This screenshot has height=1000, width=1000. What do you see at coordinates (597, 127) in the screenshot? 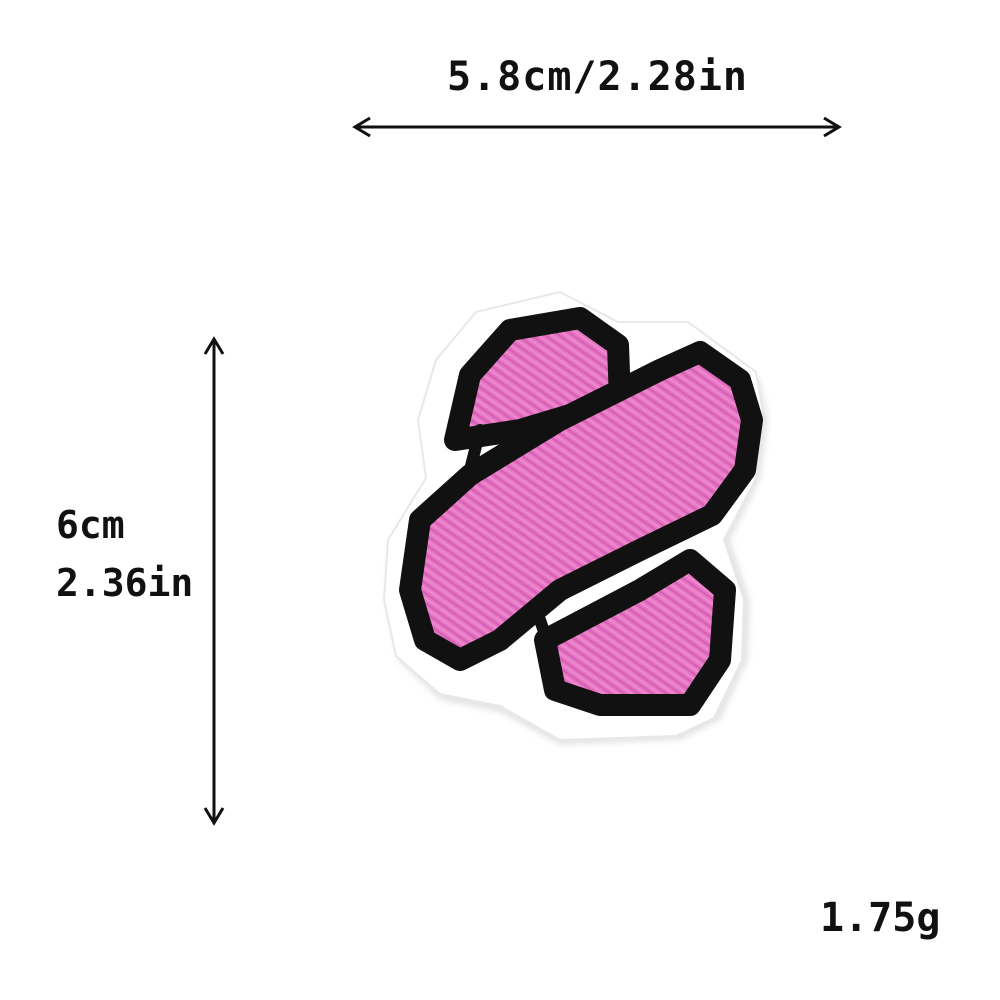
I see `width-arrow` at bounding box center [597, 127].